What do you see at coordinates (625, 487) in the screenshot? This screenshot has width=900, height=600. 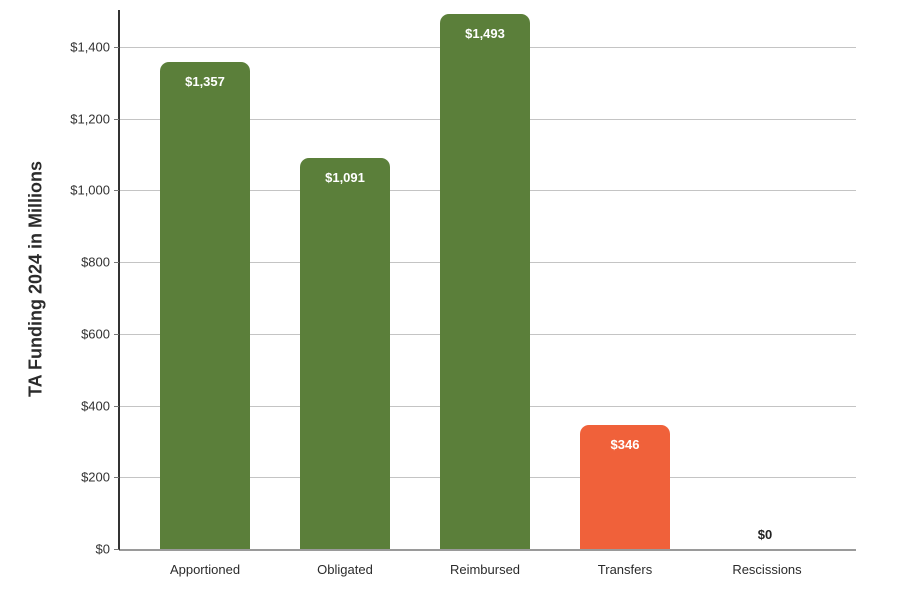 I see `bar-transfers` at bounding box center [625, 487].